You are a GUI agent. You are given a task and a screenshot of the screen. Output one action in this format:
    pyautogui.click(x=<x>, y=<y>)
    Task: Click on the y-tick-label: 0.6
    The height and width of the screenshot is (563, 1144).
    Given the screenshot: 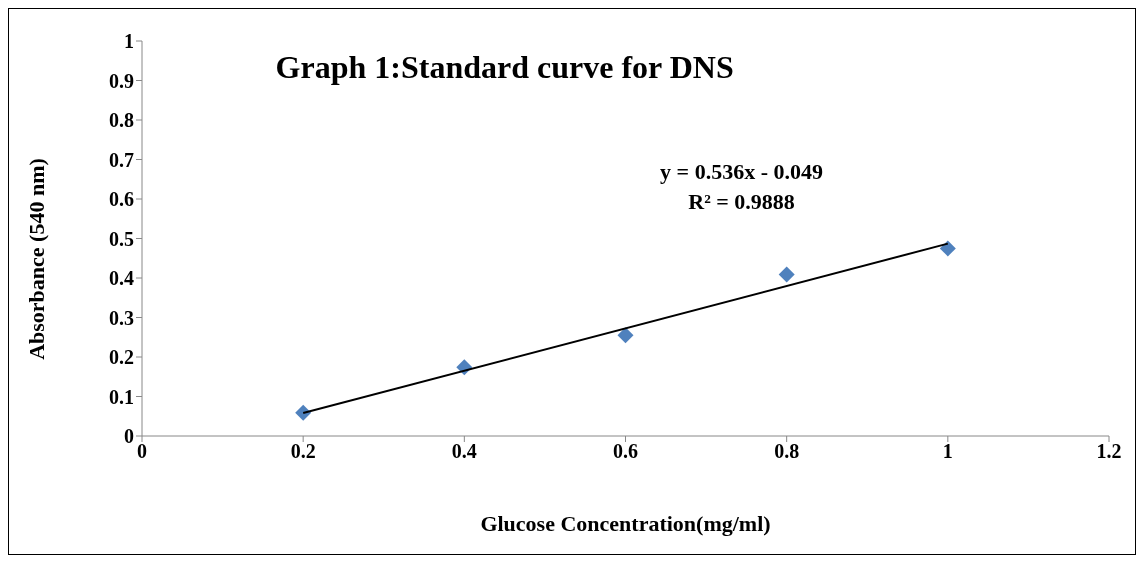 What is the action you would take?
    pyautogui.click(x=121, y=199)
    